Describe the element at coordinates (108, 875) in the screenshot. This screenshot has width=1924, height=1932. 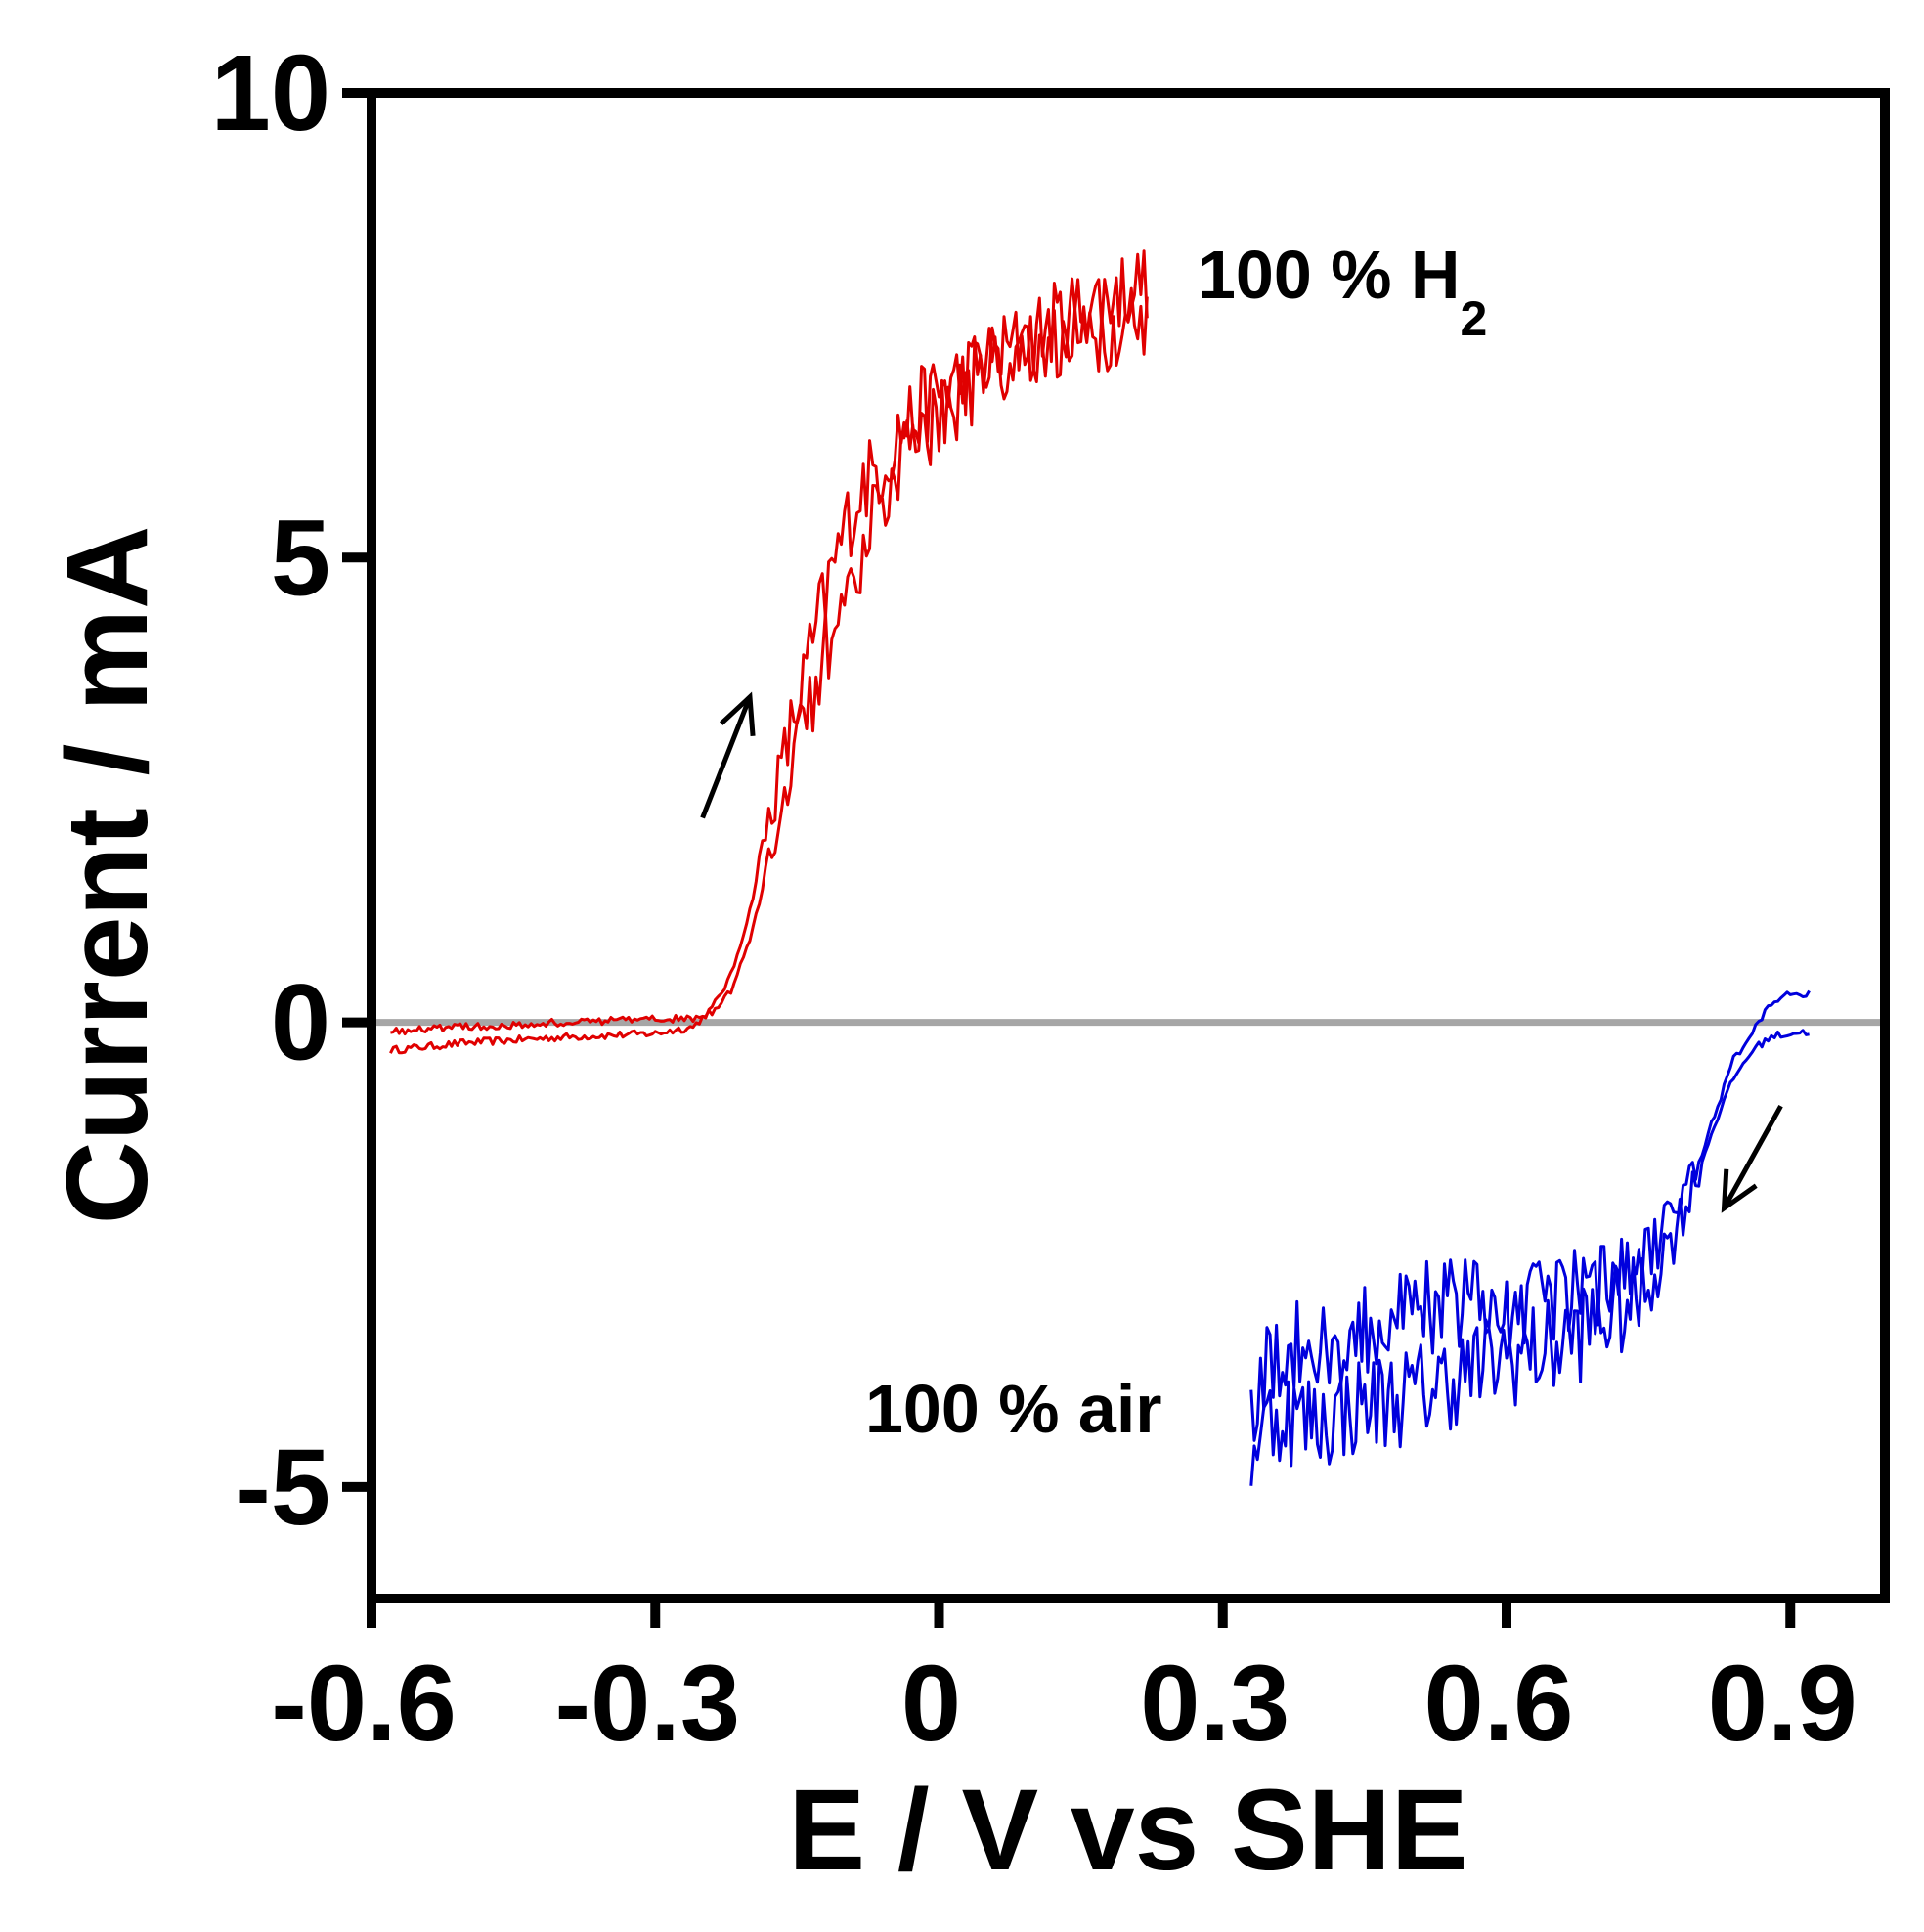
I see `y-axis-label: Current / mA` at that location.